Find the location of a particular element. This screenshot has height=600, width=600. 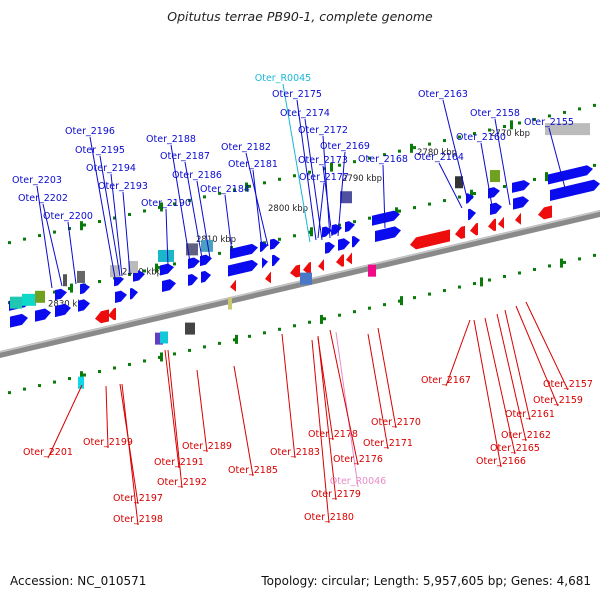

label-reverse: Oter_2165 is located at coordinates (515, 448).